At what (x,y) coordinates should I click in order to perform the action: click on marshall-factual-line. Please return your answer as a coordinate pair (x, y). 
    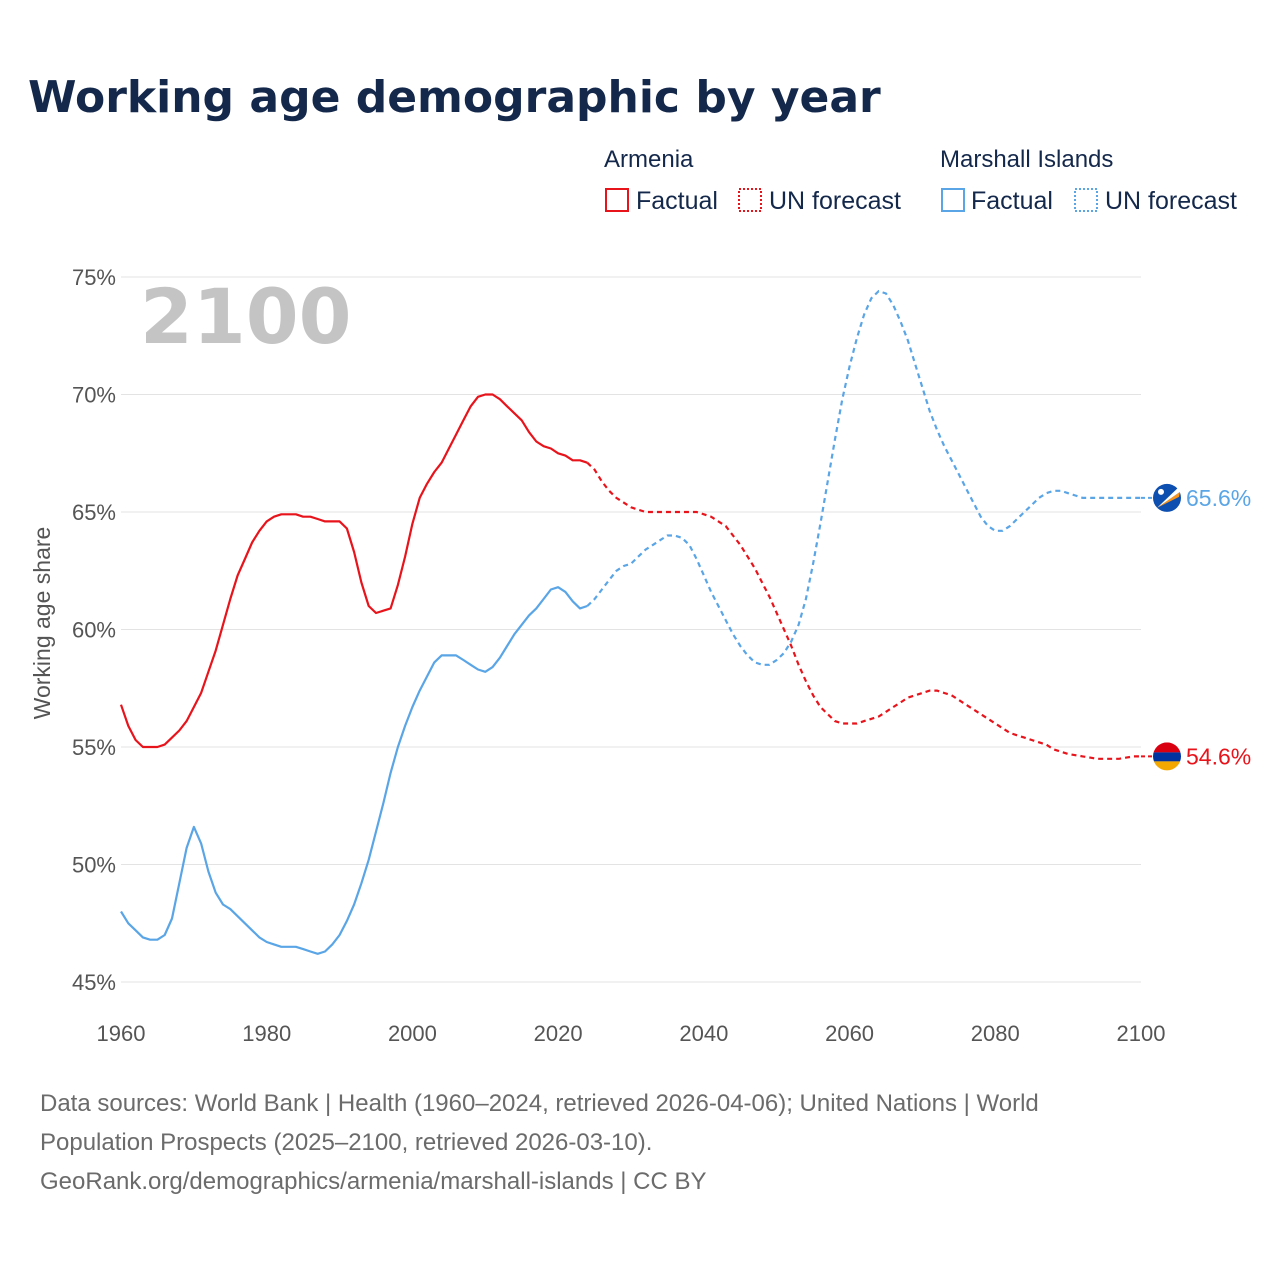
    Looking at the image, I should click on (354, 770).